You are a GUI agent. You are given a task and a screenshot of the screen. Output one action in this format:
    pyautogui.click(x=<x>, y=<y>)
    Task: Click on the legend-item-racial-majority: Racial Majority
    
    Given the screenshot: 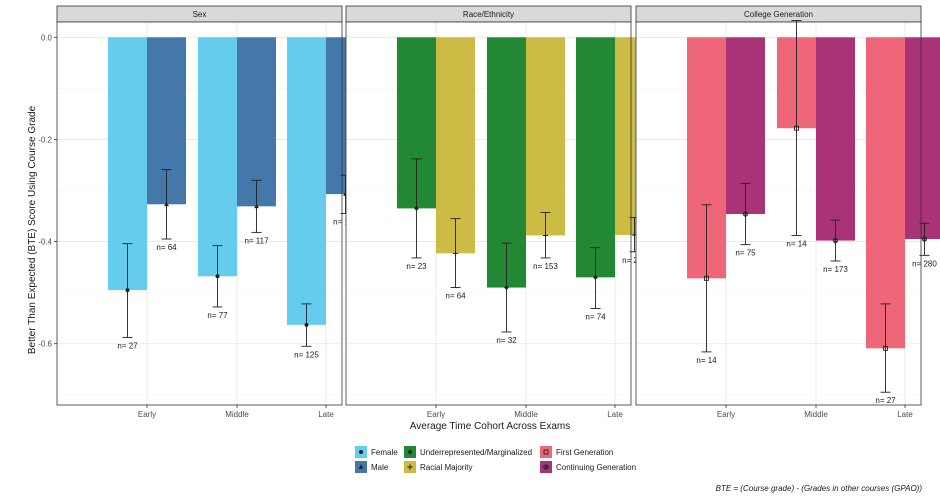 What is the action you would take?
    pyautogui.click(x=438, y=467)
    